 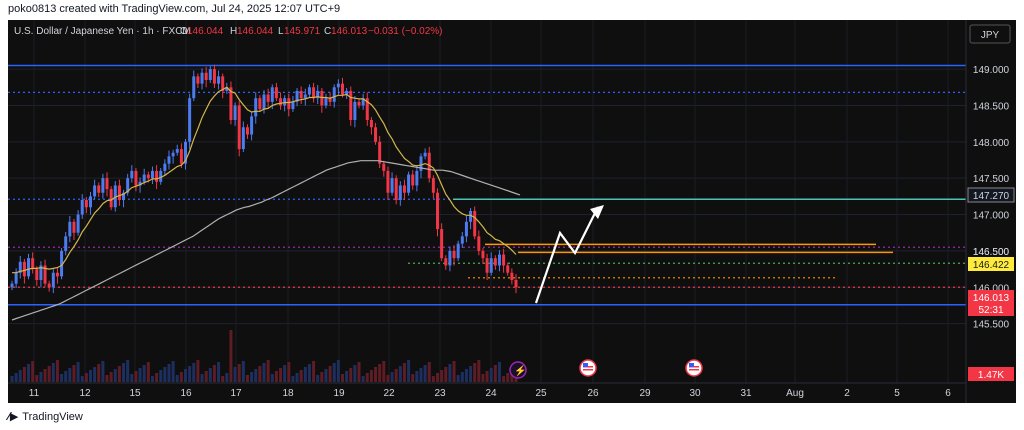 I want to click on currency-badge-label: JPY, so click(x=990, y=35).